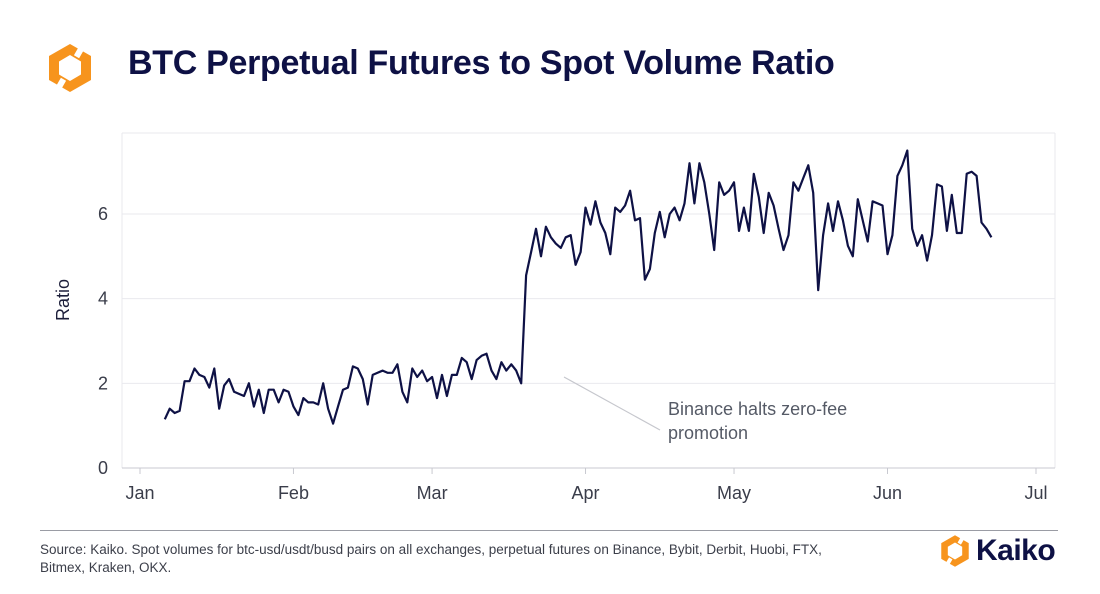 The height and width of the screenshot is (594, 1100). I want to click on x-tick-label: May, so click(734, 493).